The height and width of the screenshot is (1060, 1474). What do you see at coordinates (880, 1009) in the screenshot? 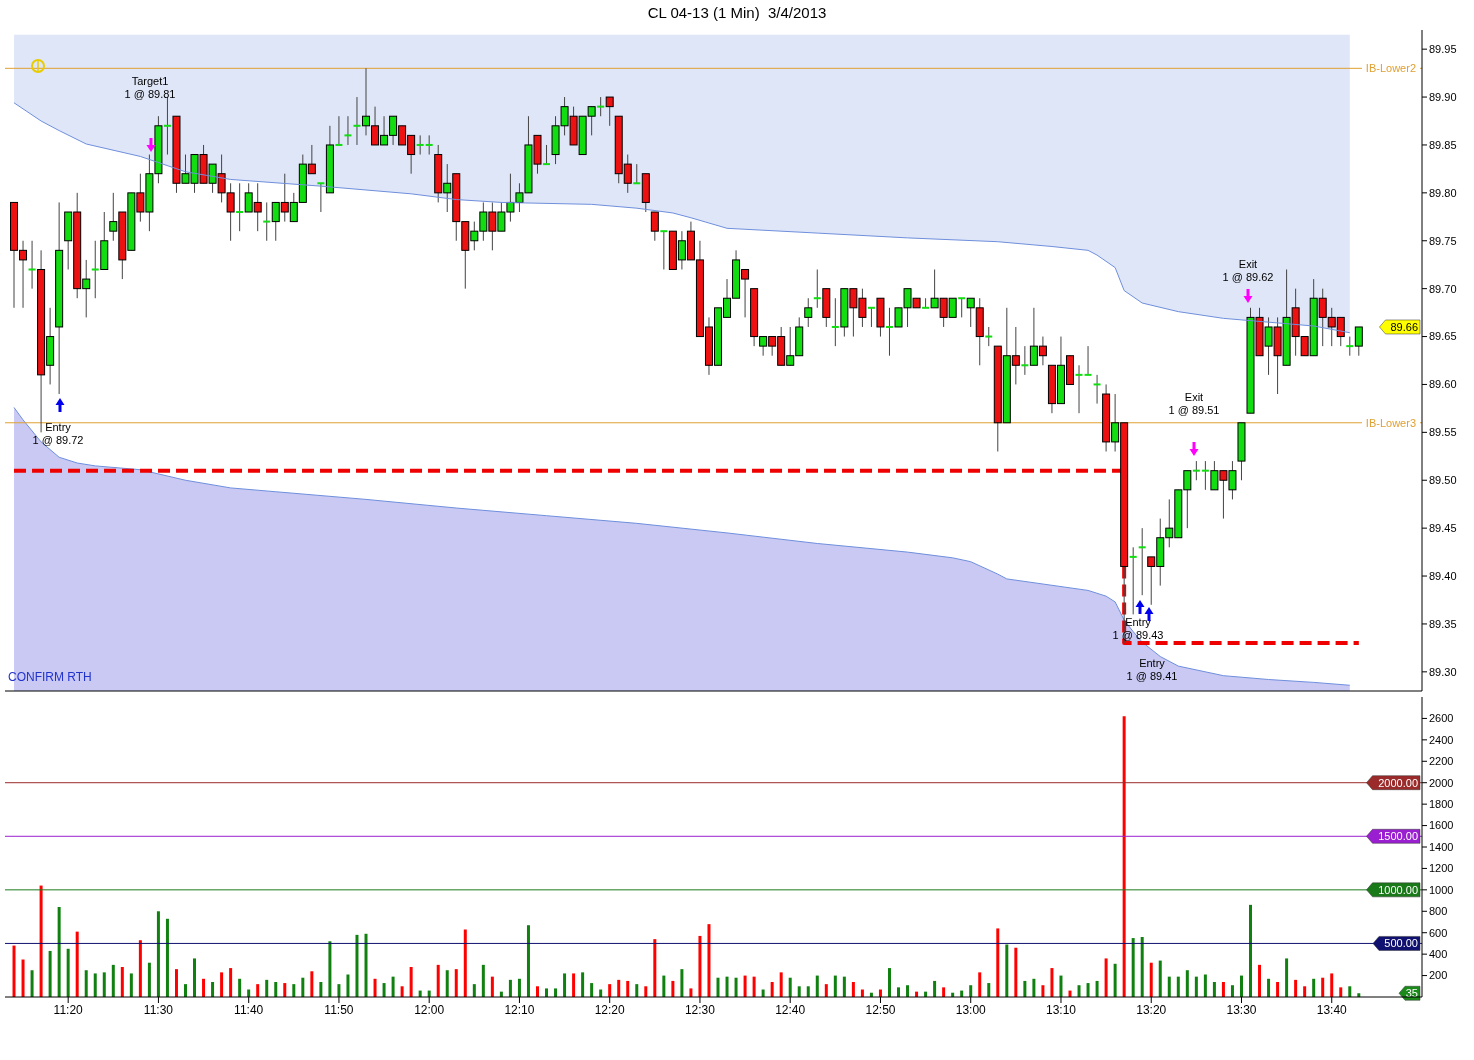
I see `x-tick-label: 12:50` at bounding box center [880, 1009].